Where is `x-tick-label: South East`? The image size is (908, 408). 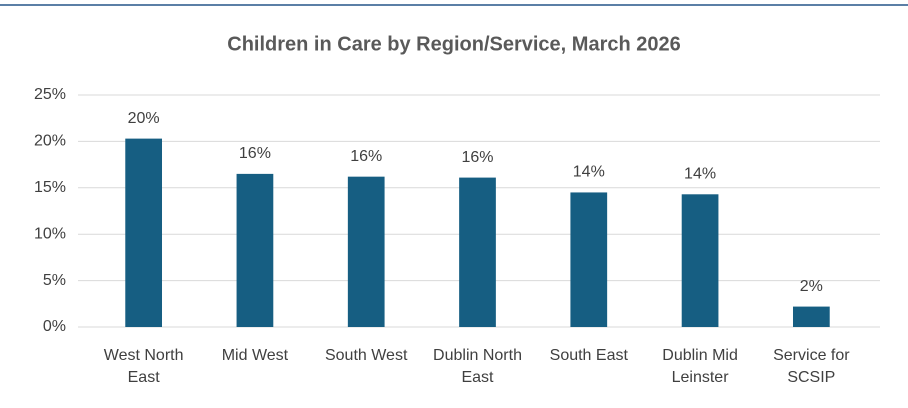 x-tick-label: South East is located at coordinates (588, 355).